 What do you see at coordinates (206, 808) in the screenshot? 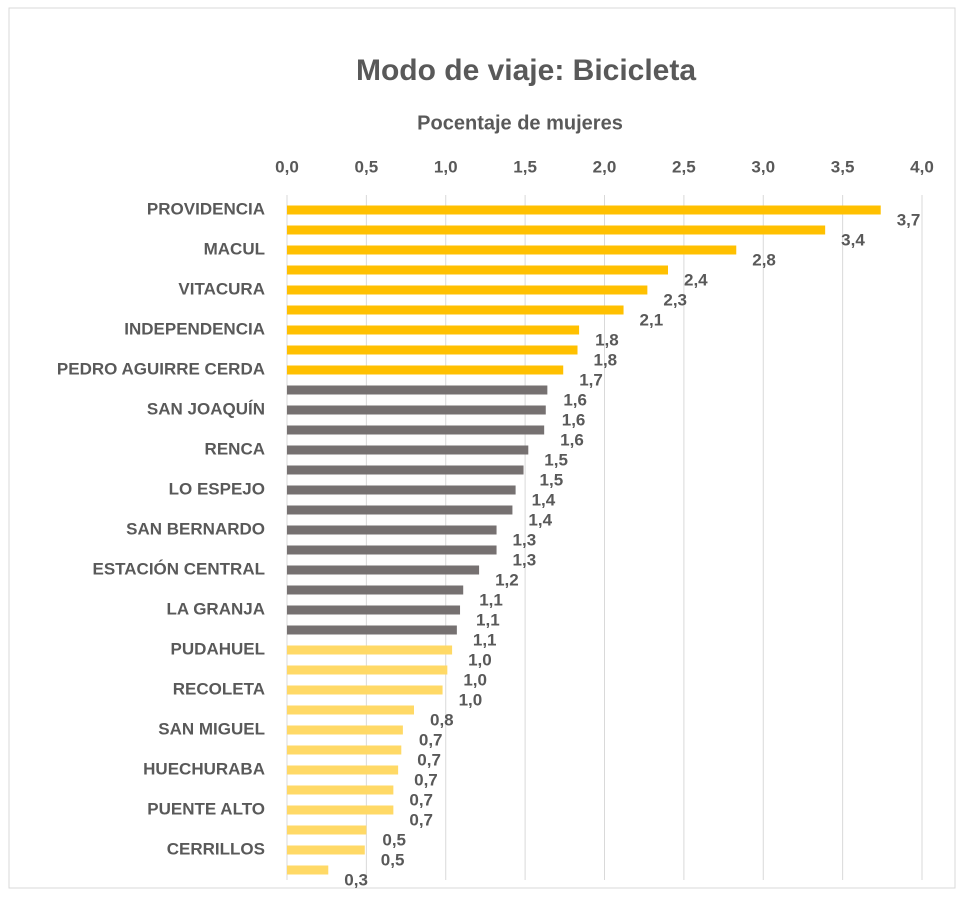
I see `y-tick-label: PUENTE ALTO` at bounding box center [206, 808].